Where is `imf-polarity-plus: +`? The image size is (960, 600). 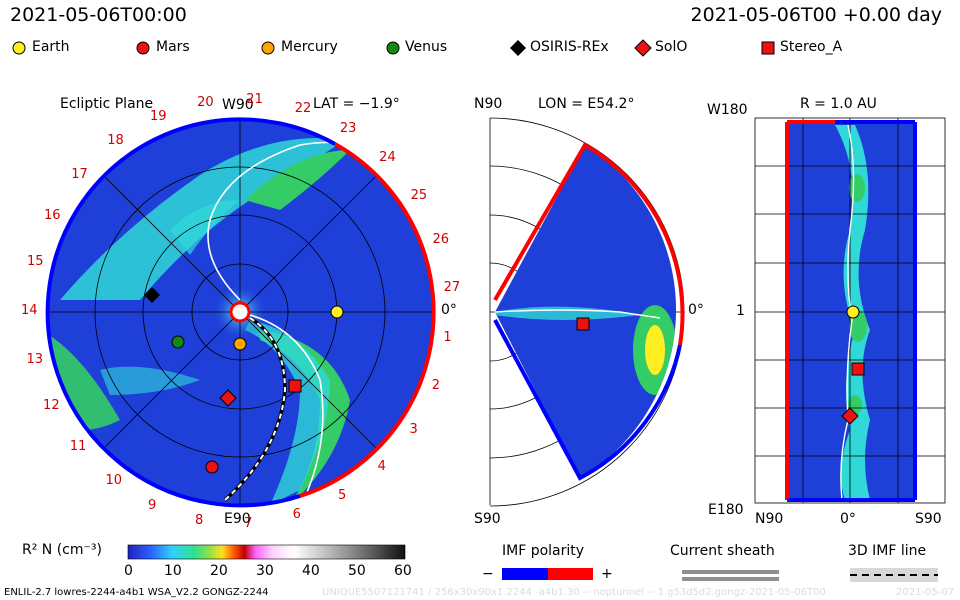
imf-polarity-plus: + is located at coordinates (607, 574).